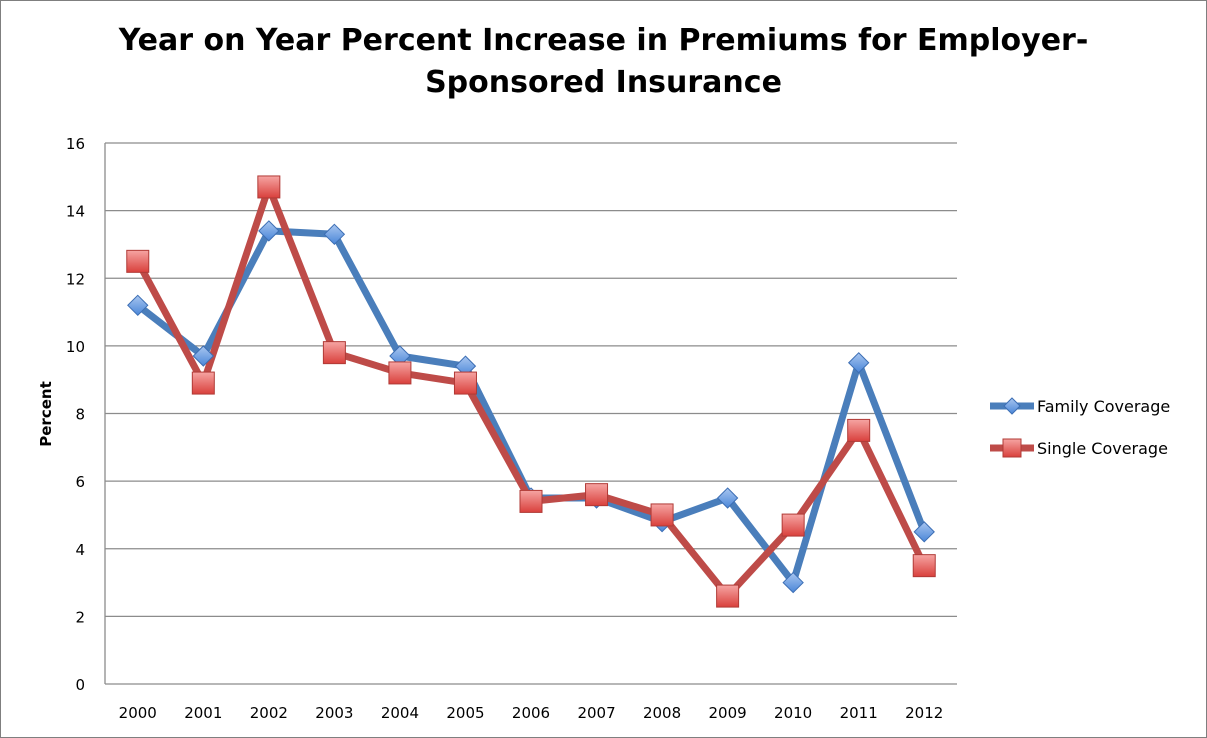 Image resolution: width=1207 pixels, height=738 pixels. I want to click on chart-title-line2: Sponsored Insurance, so click(603, 82).